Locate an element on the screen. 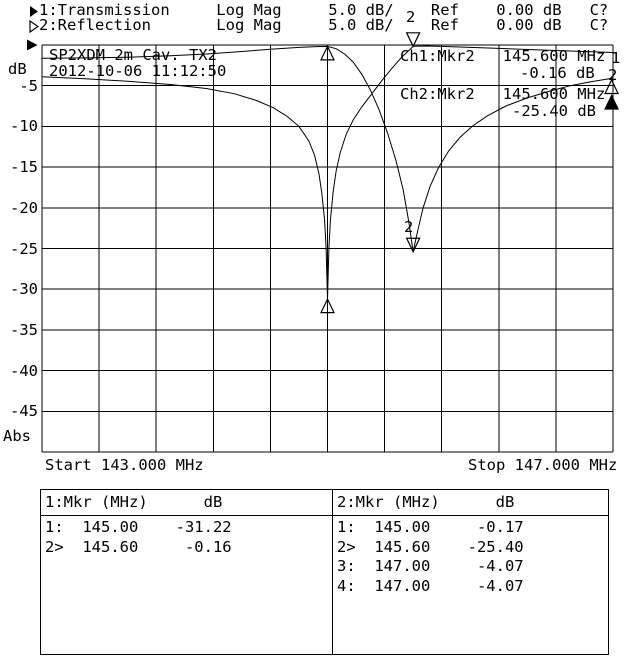 The image size is (640, 659). y-tick--5: -5 is located at coordinates (28, 85).